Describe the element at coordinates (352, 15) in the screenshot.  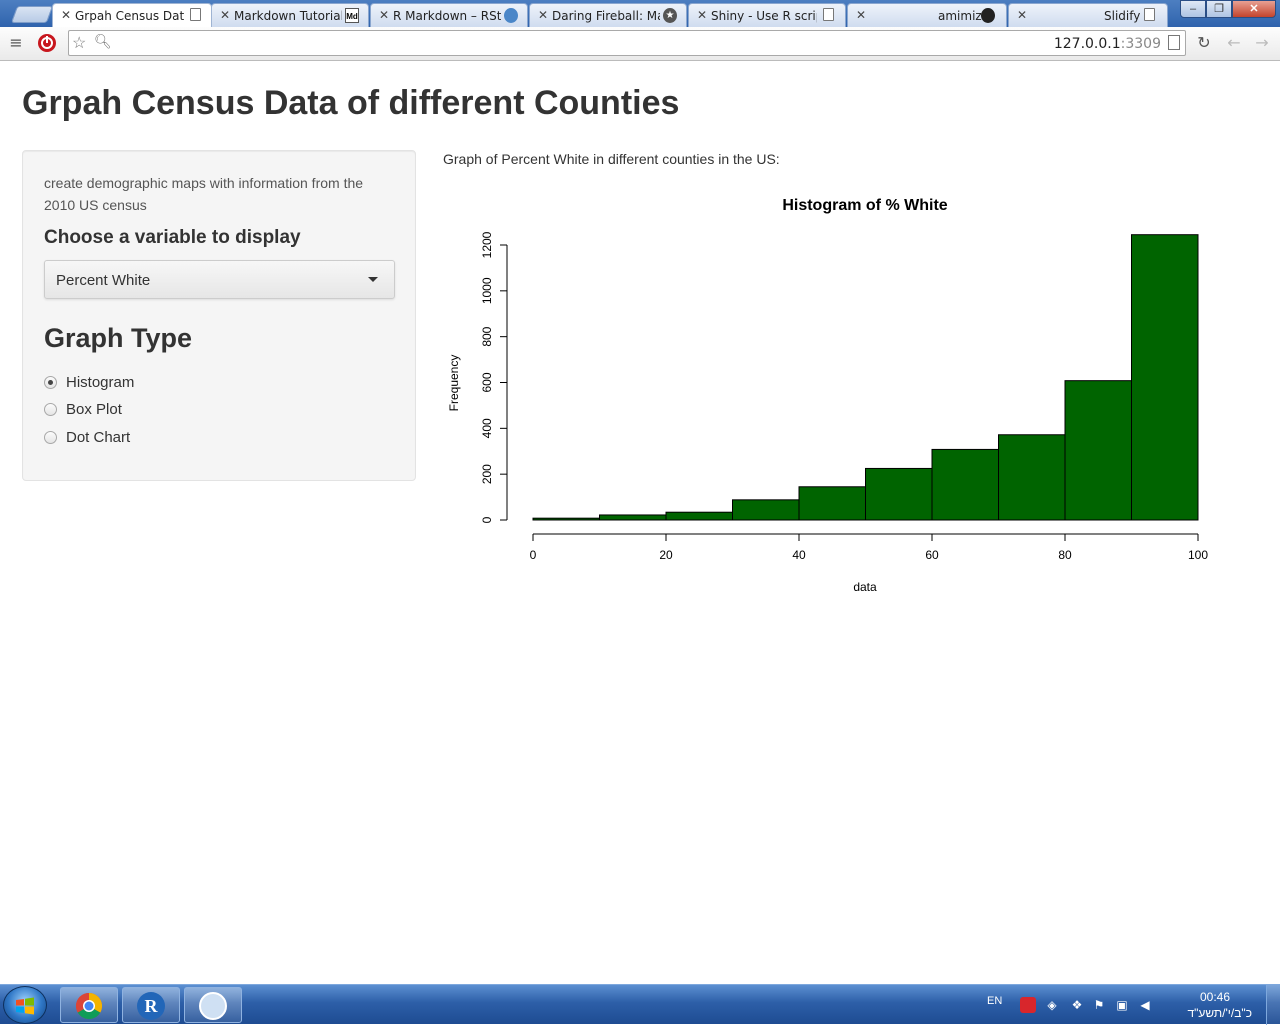
I see `md-icon: Md` at that location.